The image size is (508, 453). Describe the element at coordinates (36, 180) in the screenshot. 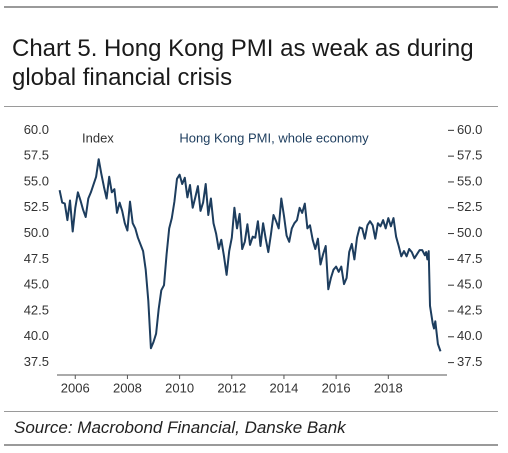

I see `y-tick-label: 55.0` at that location.